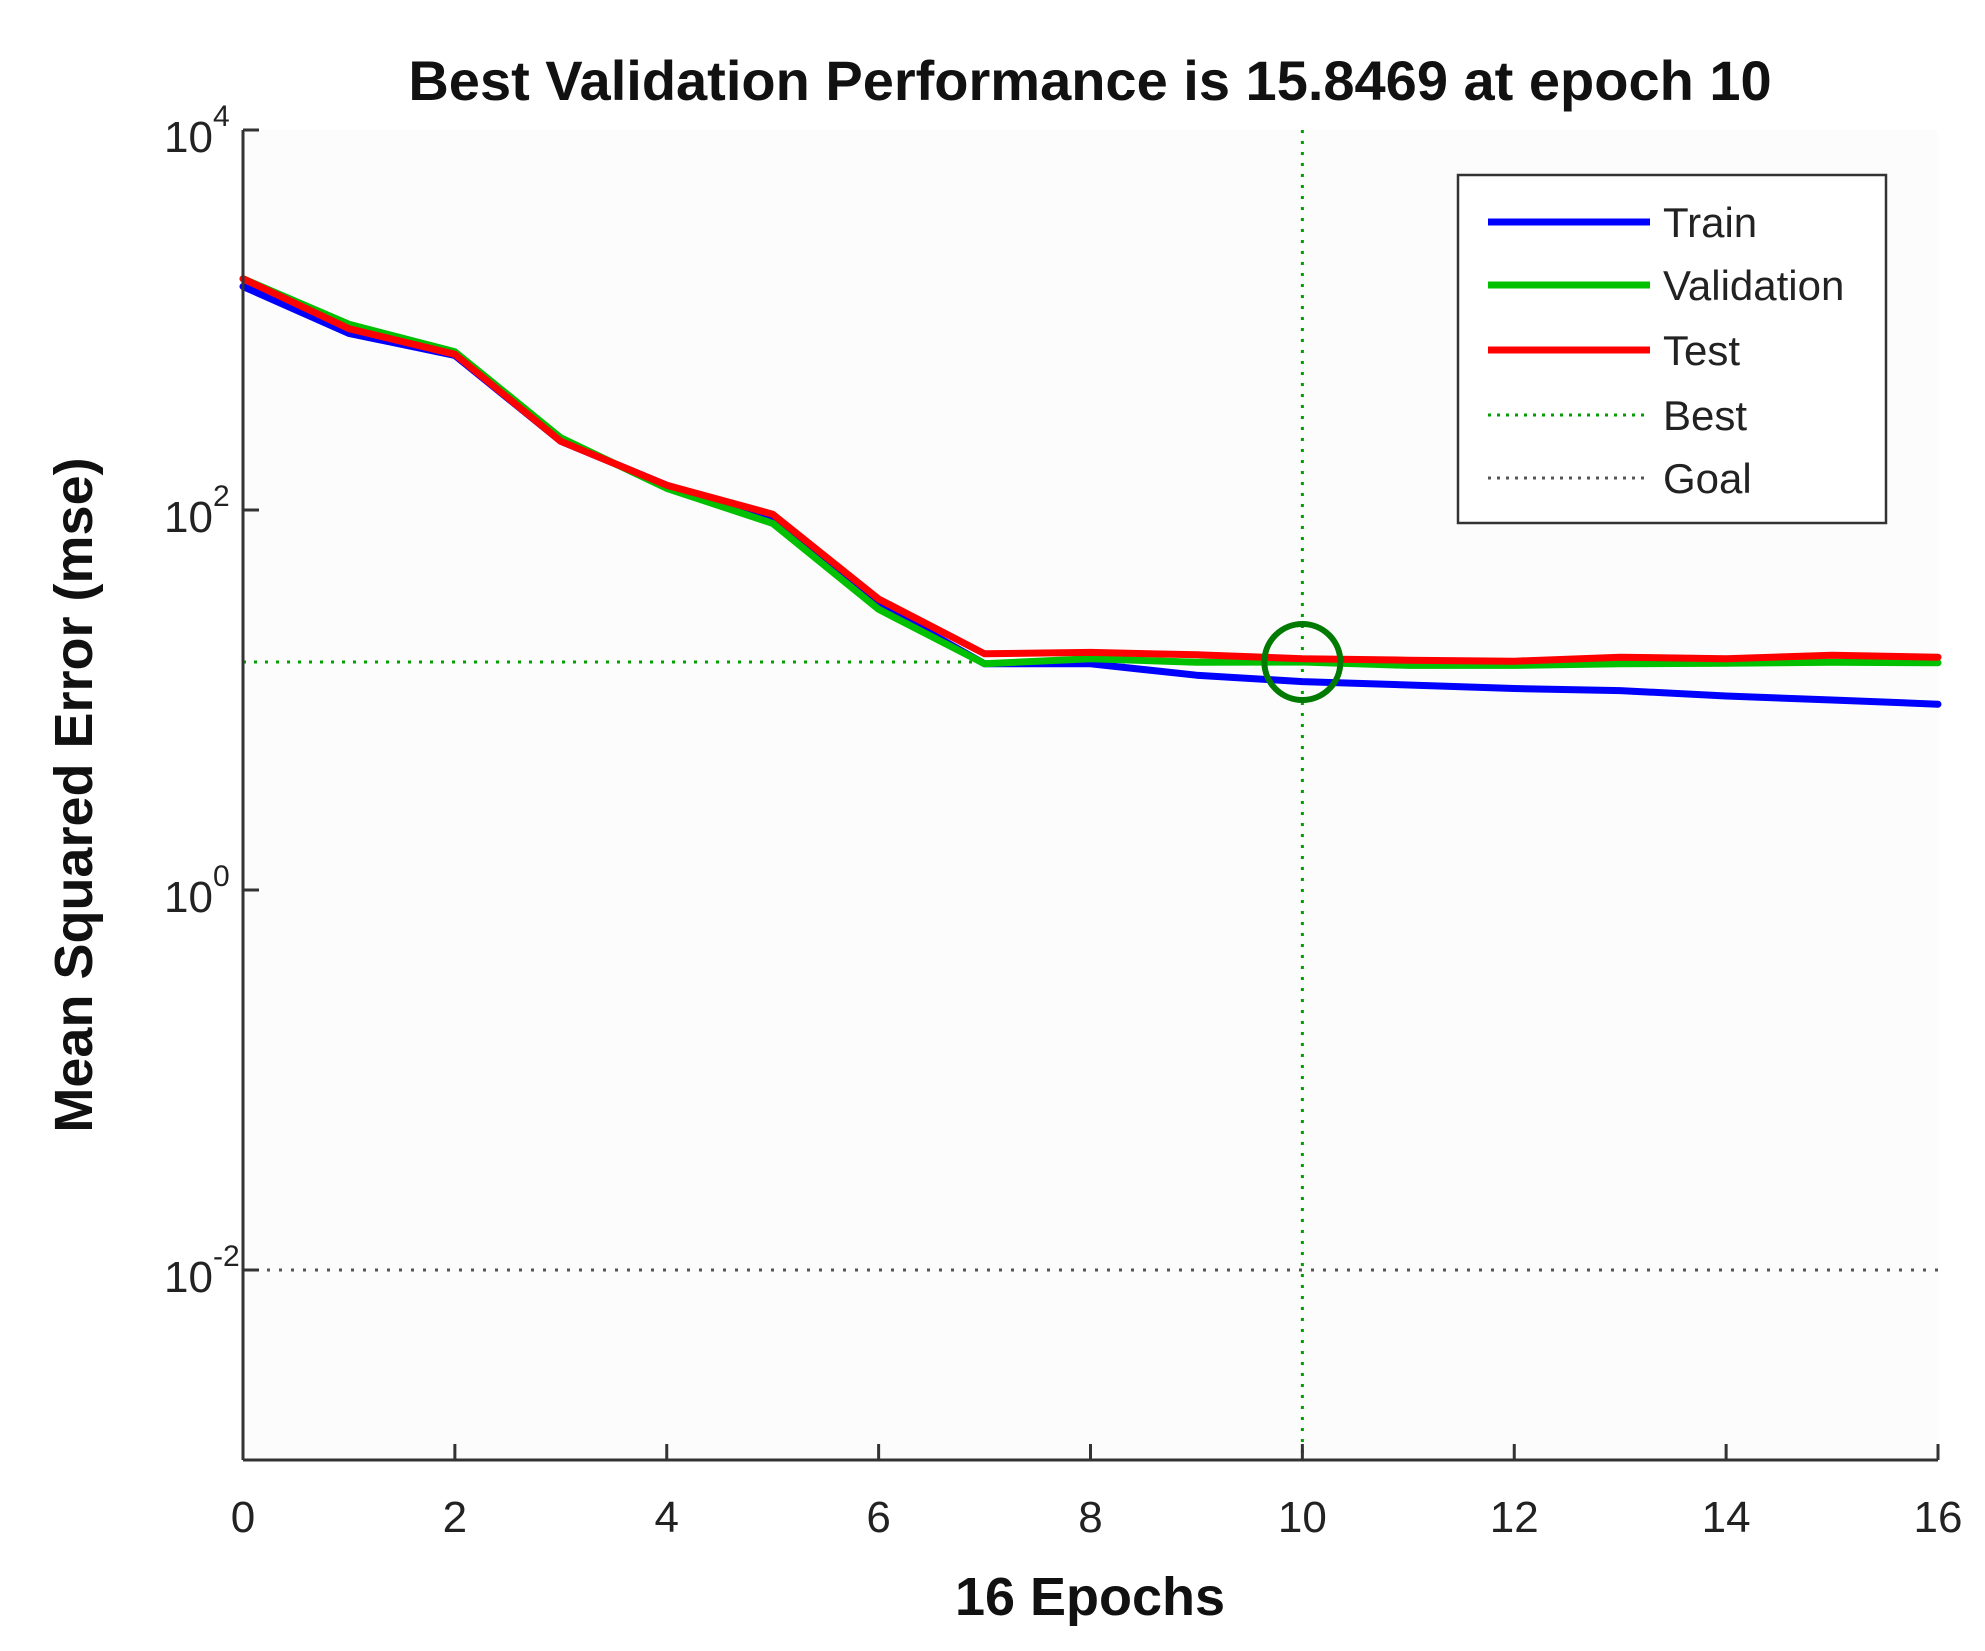 The height and width of the screenshot is (1651, 1985). What do you see at coordinates (1938, 1517) in the screenshot?
I see `x-tick-label: 16` at bounding box center [1938, 1517].